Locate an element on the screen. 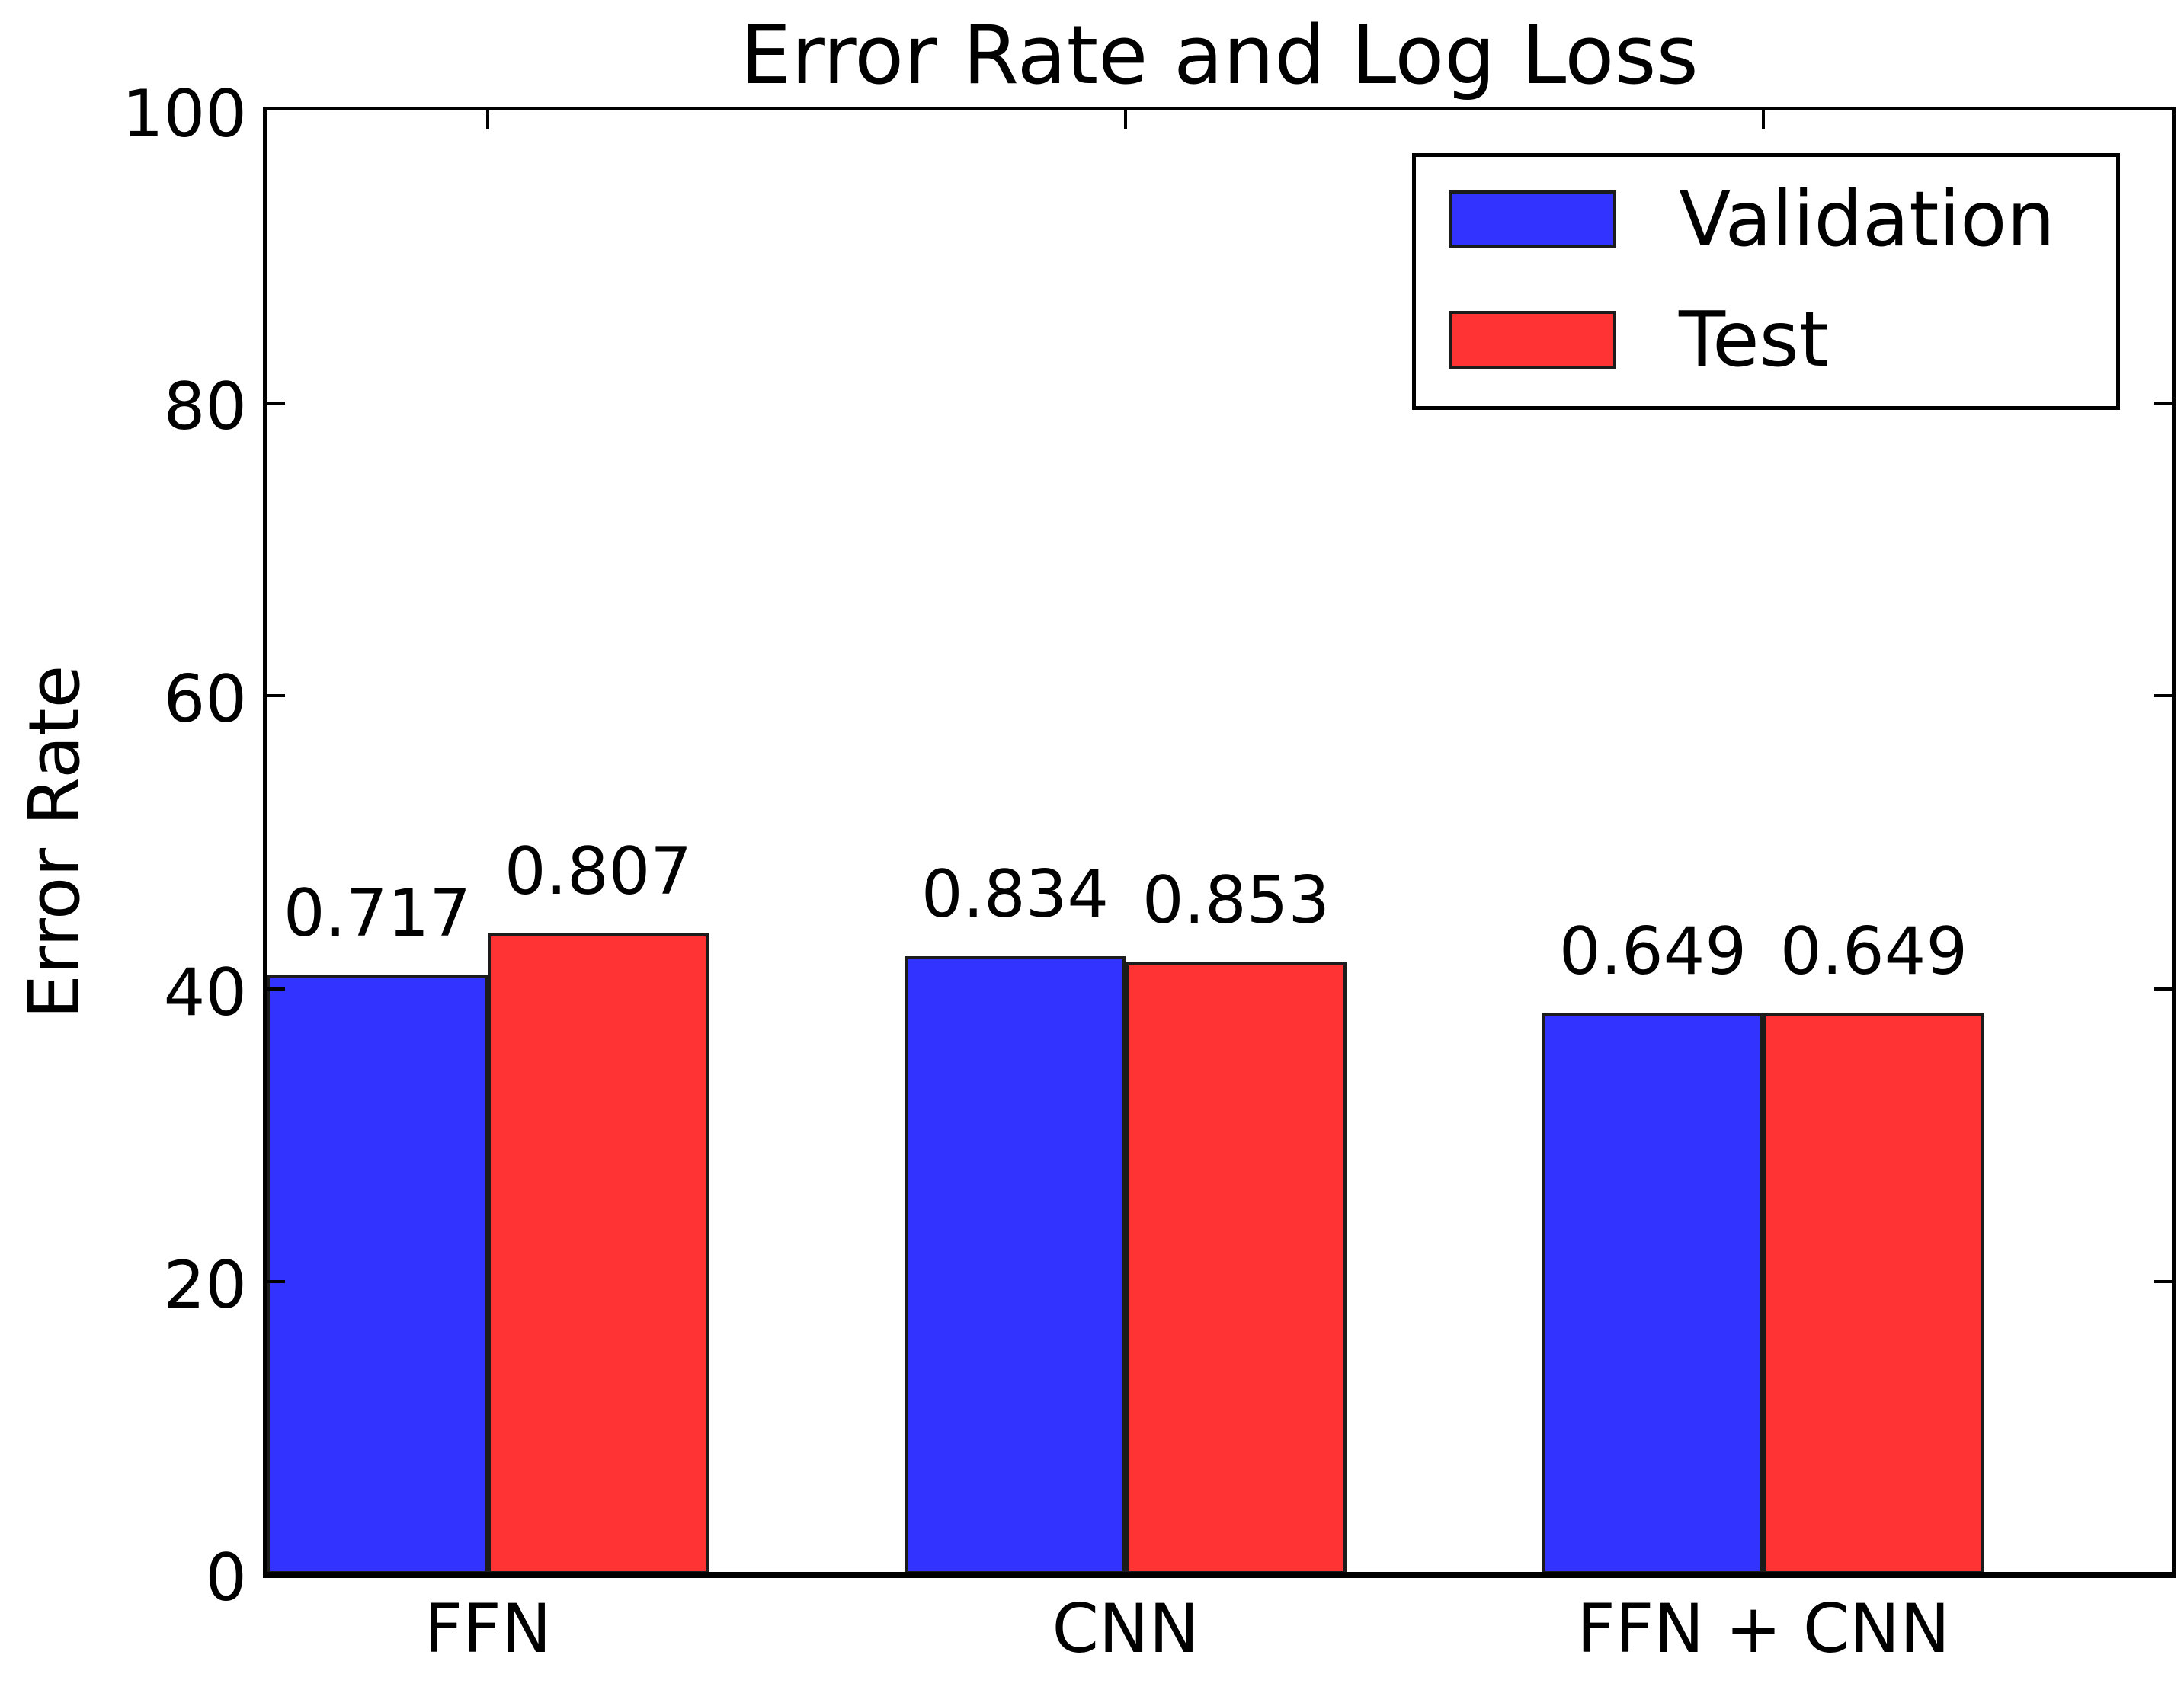 The height and width of the screenshot is (1690, 2184). legend-swatch-validation is located at coordinates (1532, 219).